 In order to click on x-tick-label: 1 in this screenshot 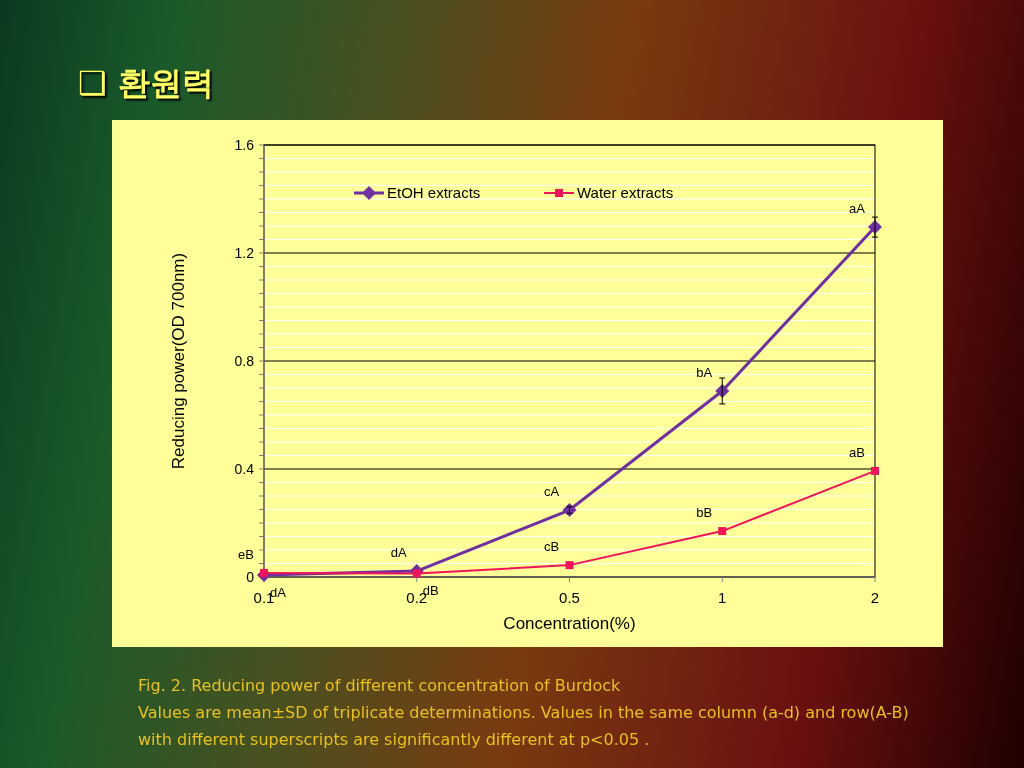, I will do `click(722, 597)`.